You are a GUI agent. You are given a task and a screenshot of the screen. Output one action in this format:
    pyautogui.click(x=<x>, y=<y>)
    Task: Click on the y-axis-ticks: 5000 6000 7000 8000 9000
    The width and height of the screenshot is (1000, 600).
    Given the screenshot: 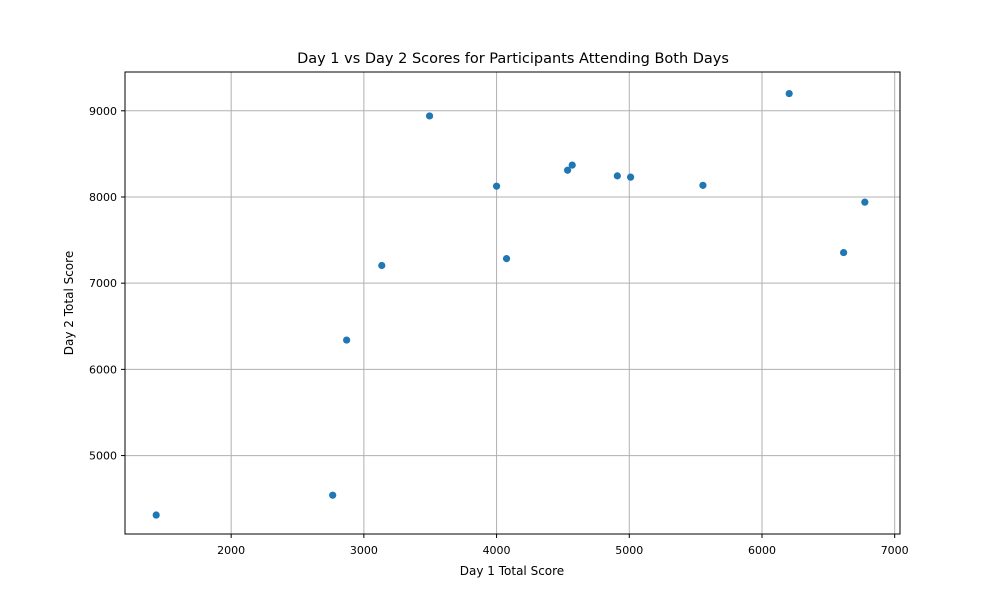 What is the action you would take?
    pyautogui.click(x=107, y=284)
    